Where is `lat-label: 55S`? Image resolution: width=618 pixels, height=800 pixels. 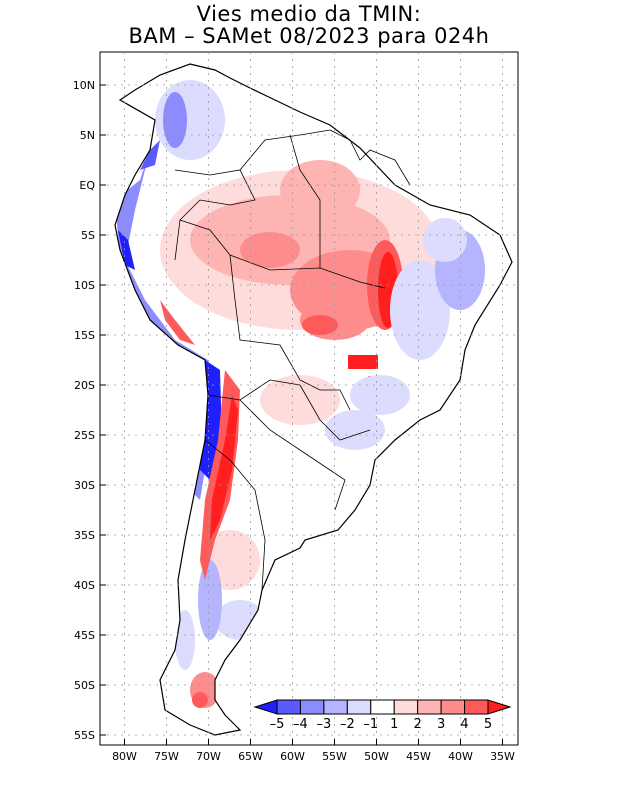 lat-label: 55S is located at coordinates (84, 735).